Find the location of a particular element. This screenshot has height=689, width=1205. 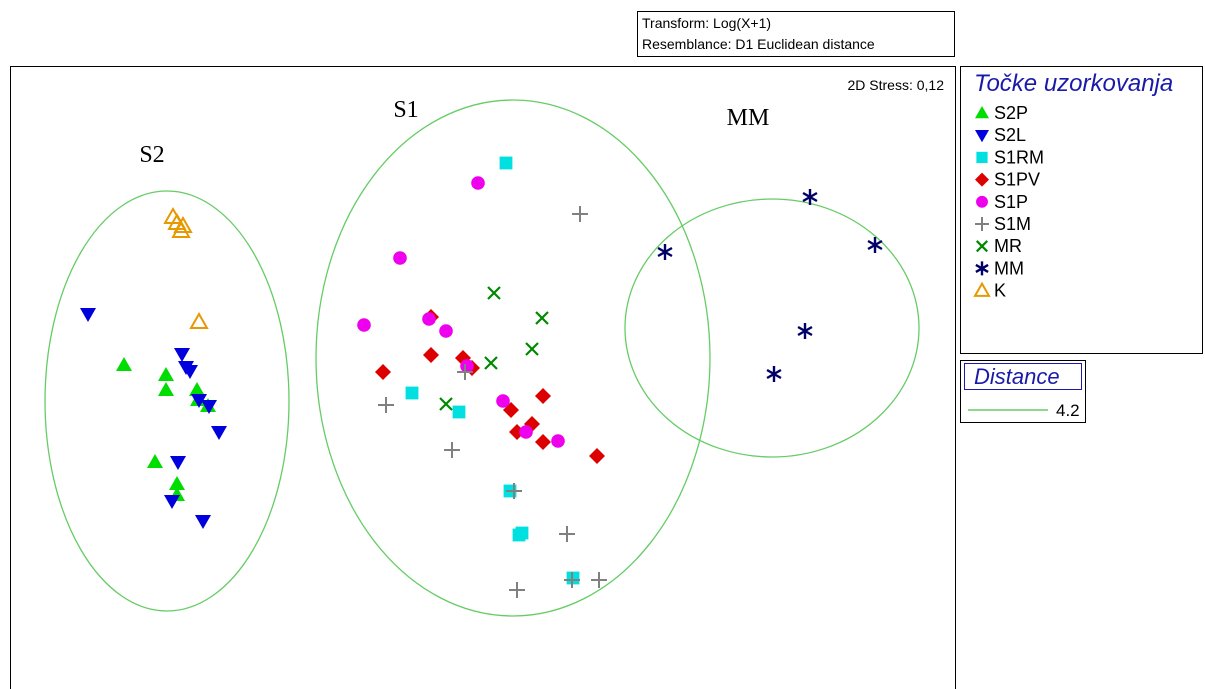

legend-label-s2l: S2L is located at coordinates (1010, 135).